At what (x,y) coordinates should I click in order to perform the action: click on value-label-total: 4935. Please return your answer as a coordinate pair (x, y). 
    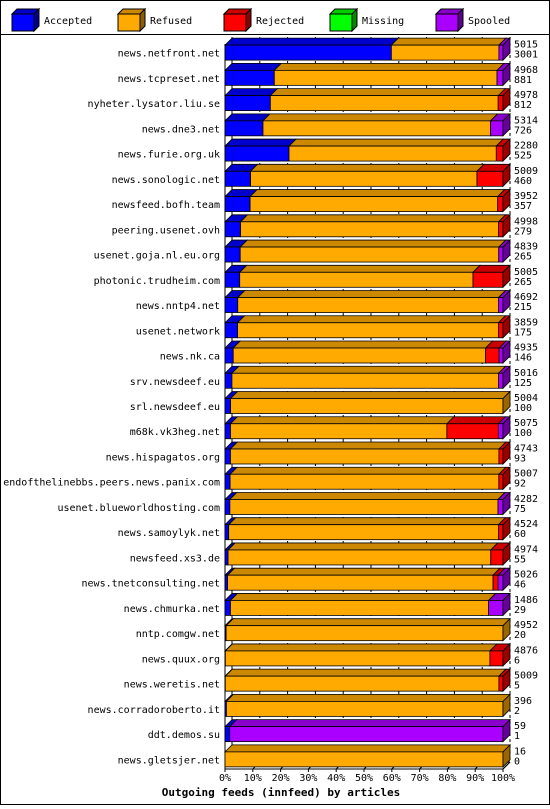
    Looking at the image, I should click on (526, 348).